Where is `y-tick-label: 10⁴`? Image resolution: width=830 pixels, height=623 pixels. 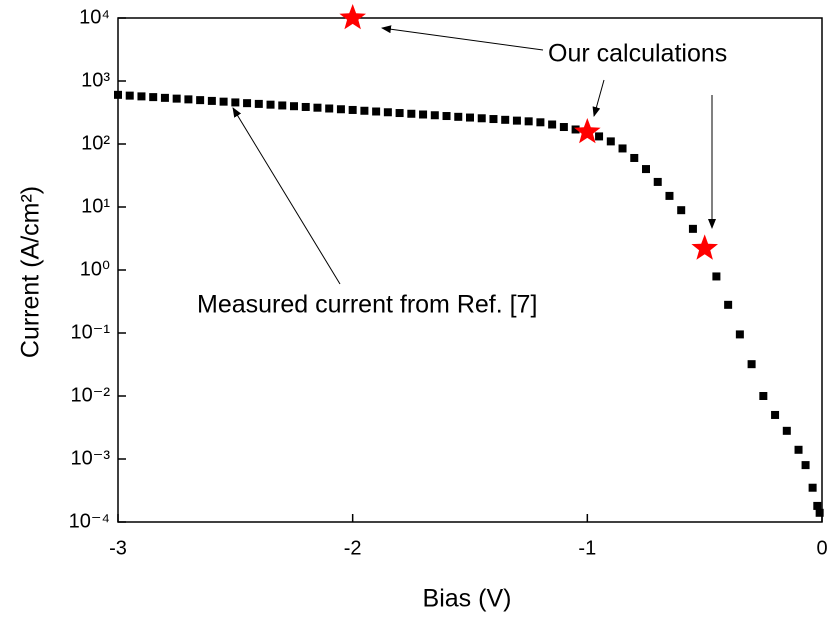
y-tick-label: 10⁴ is located at coordinates (94, 17).